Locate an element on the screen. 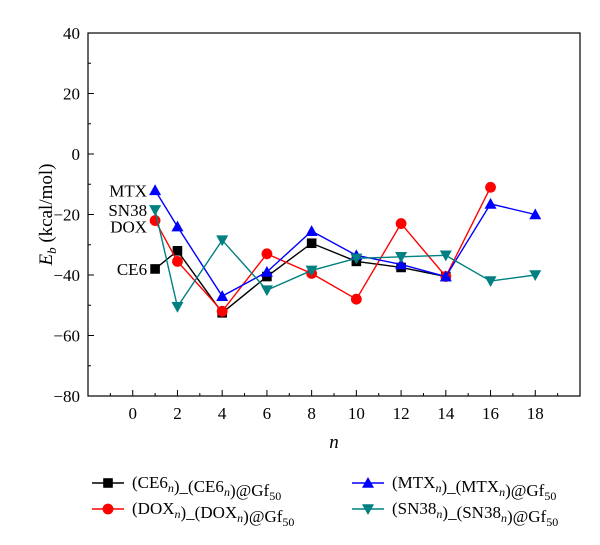 The image size is (600, 545). x-tick-label: 8 is located at coordinates (311, 413).